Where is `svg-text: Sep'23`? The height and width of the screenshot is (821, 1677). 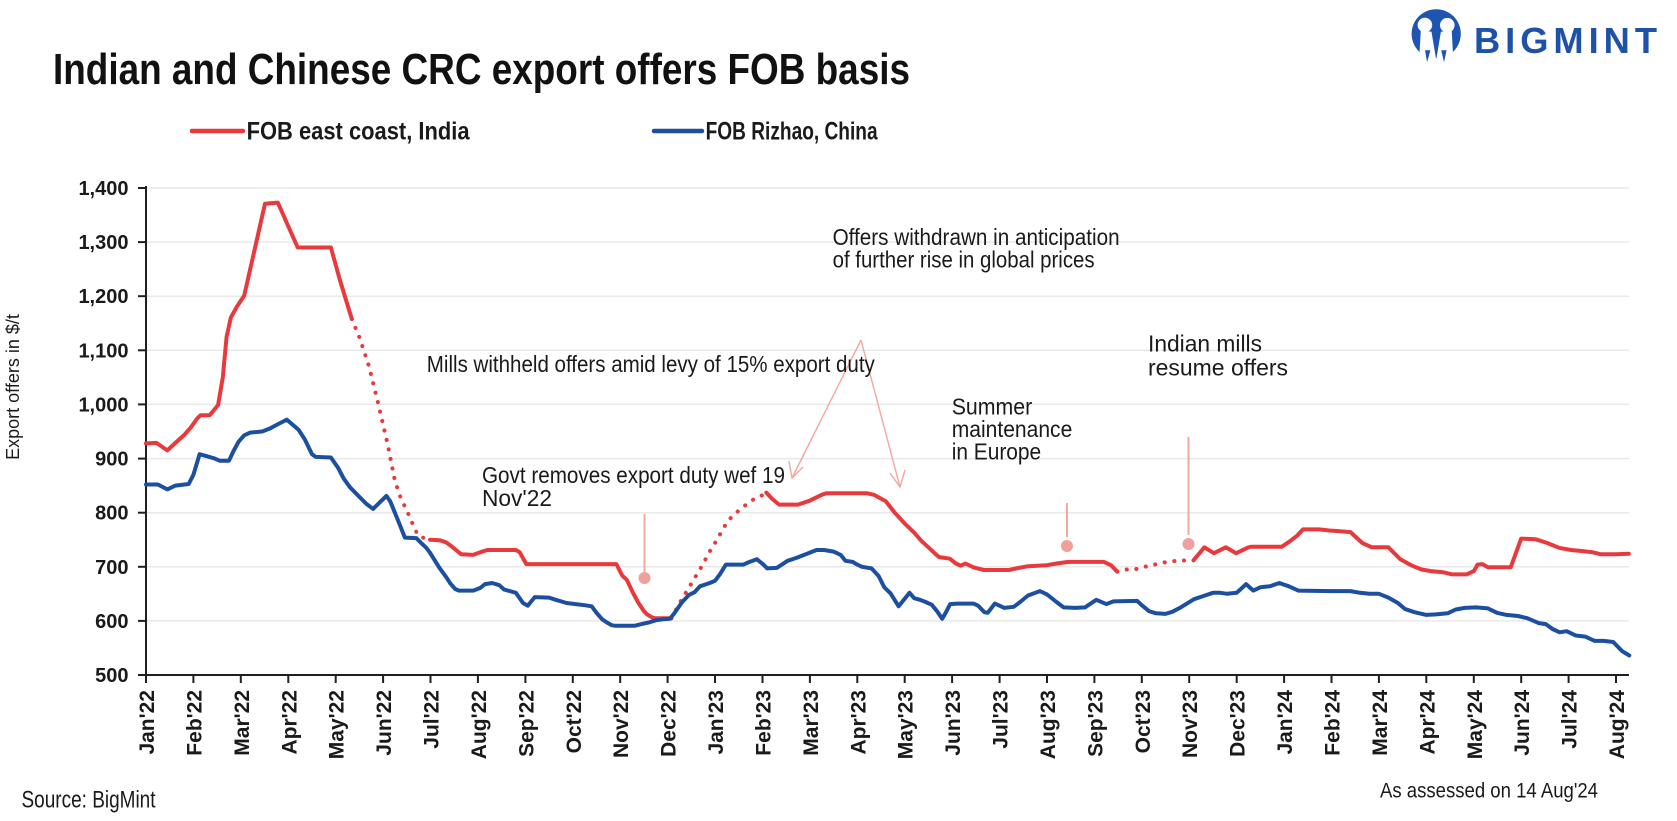
svg-text: Sep'23 is located at coordinates (1095, 723).